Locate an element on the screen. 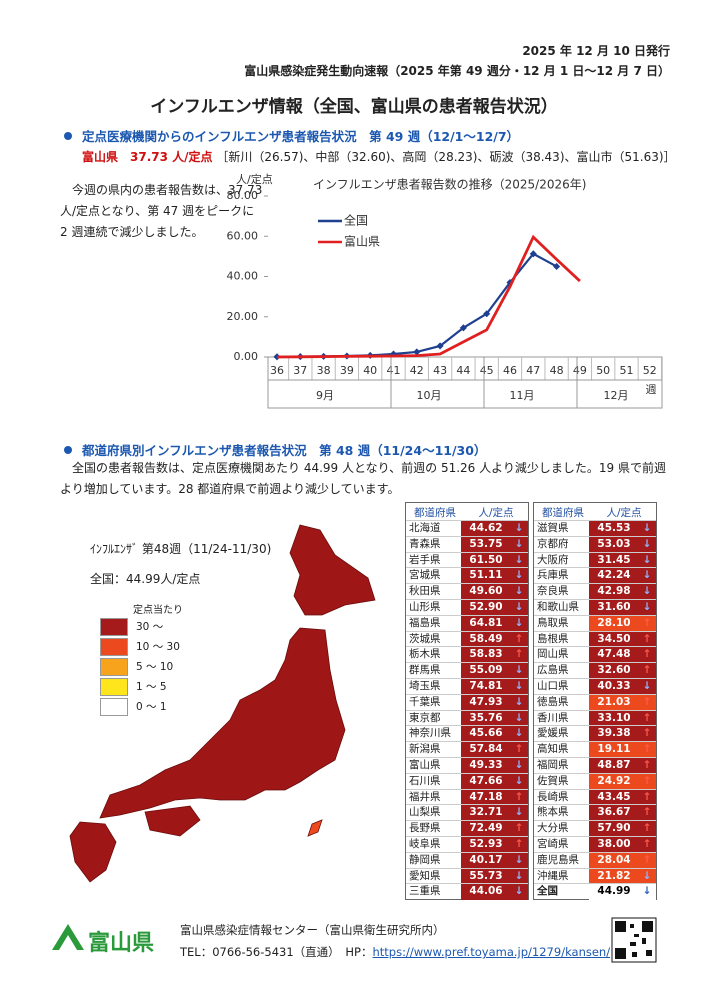  month-label: 9月 is located at coordinates (325, 395).